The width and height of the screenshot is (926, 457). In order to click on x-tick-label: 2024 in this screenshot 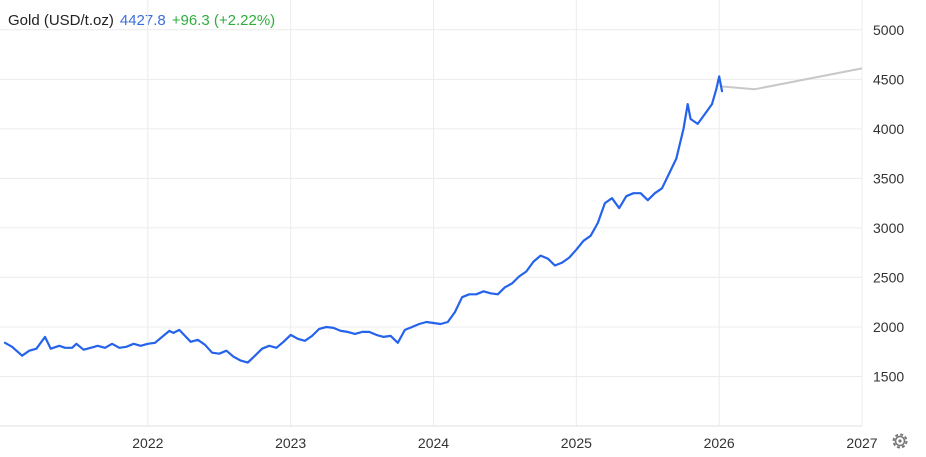, I will do `click(433, 443)`.